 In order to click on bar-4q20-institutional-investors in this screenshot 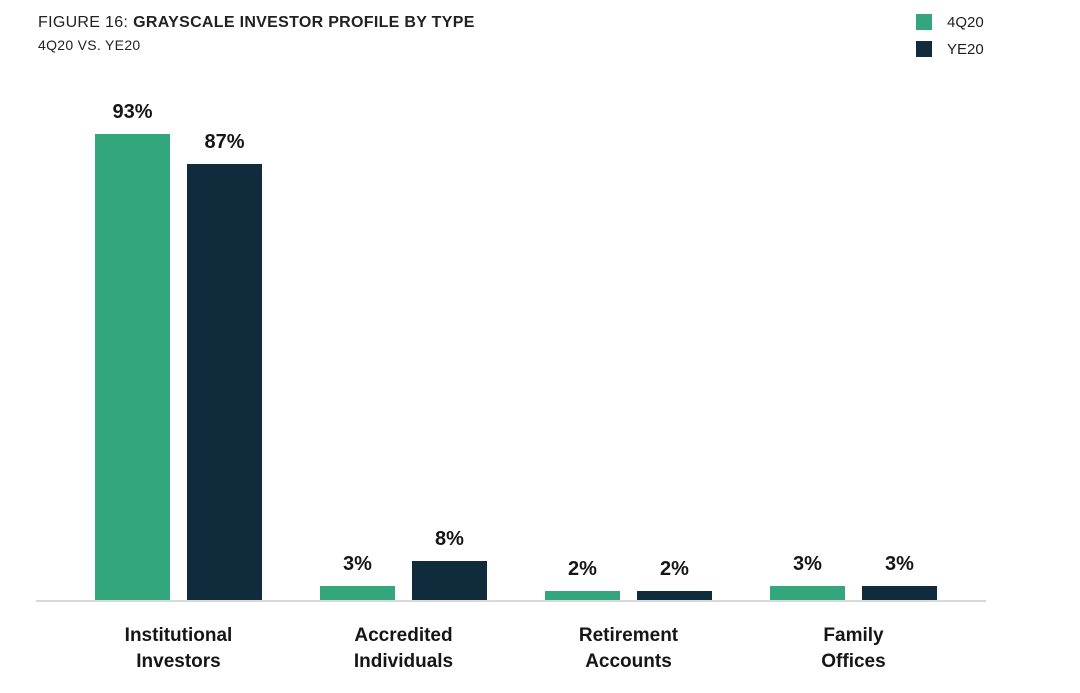, I will do `click(132, 367)`.